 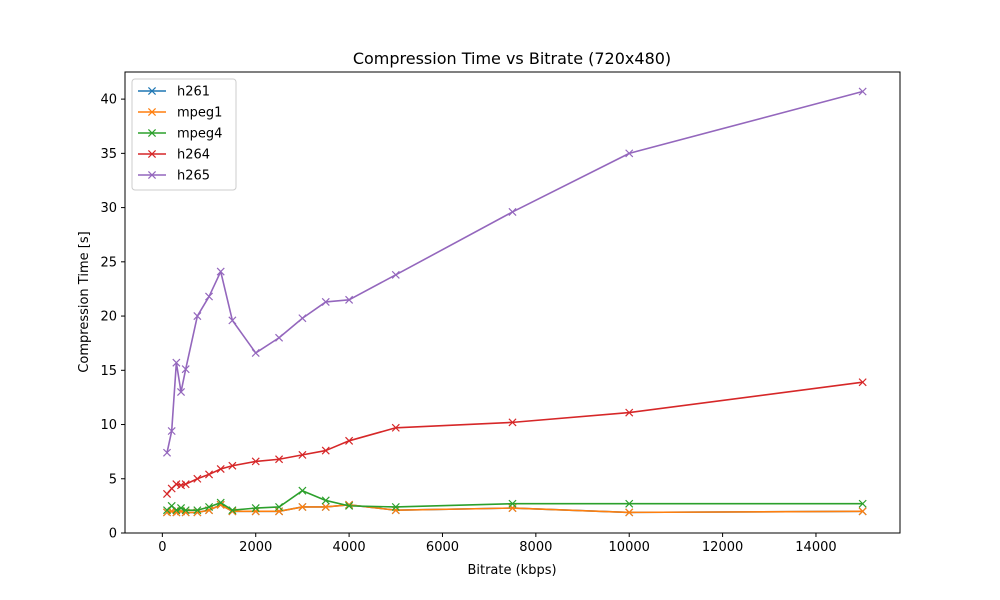 I want to click on legend: h261 mpeg1 mpeg4 h264 h265, so click(x=184, y=134).